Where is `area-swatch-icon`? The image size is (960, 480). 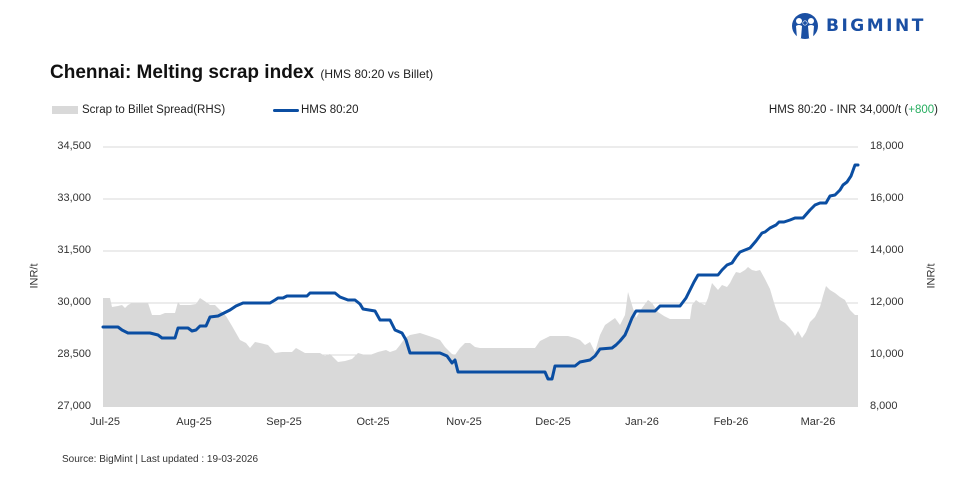 area-swatch-icon is located at coordinates (65, 110).